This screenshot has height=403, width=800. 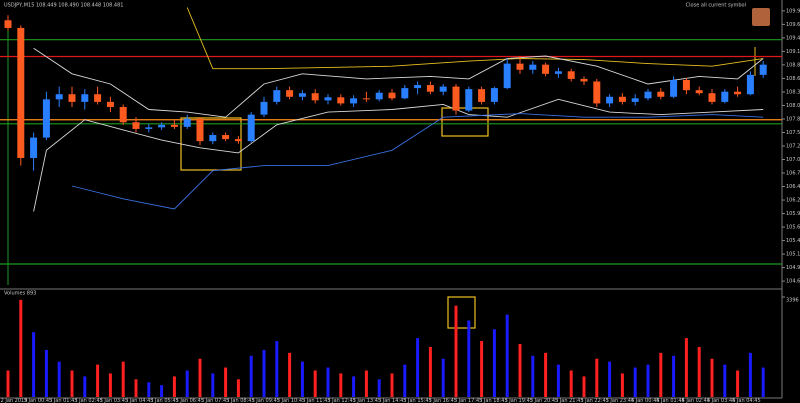 What do you see at coordinates (793, 65) in the screenshot?
I see `y-tick-label: 108.875` at bounding box center [793, 65].